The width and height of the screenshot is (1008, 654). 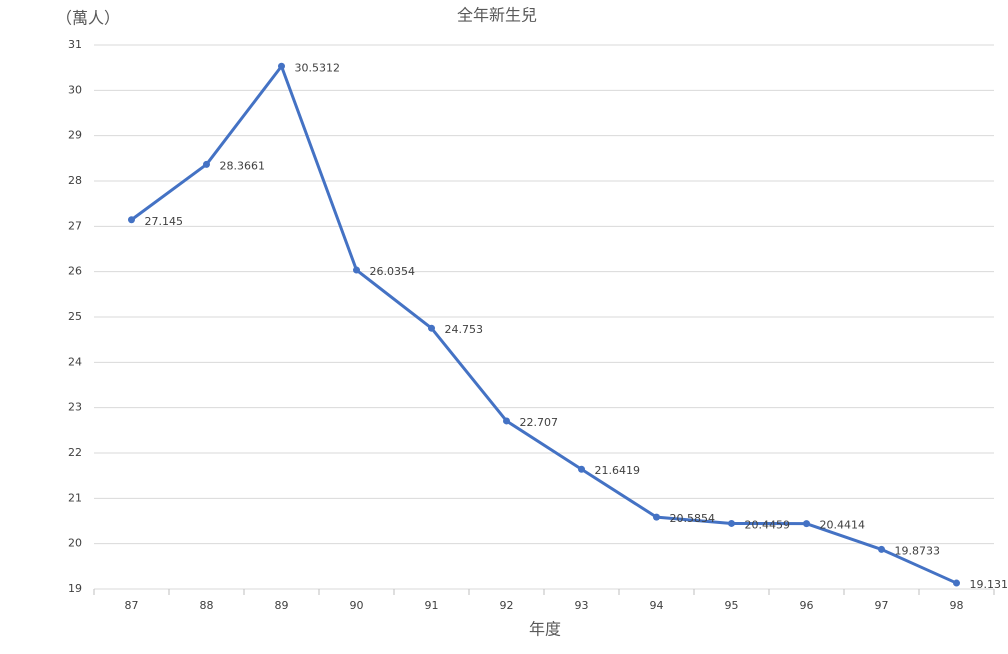 I want to click on data-label: 20.4459, so click(x=768, y=524).